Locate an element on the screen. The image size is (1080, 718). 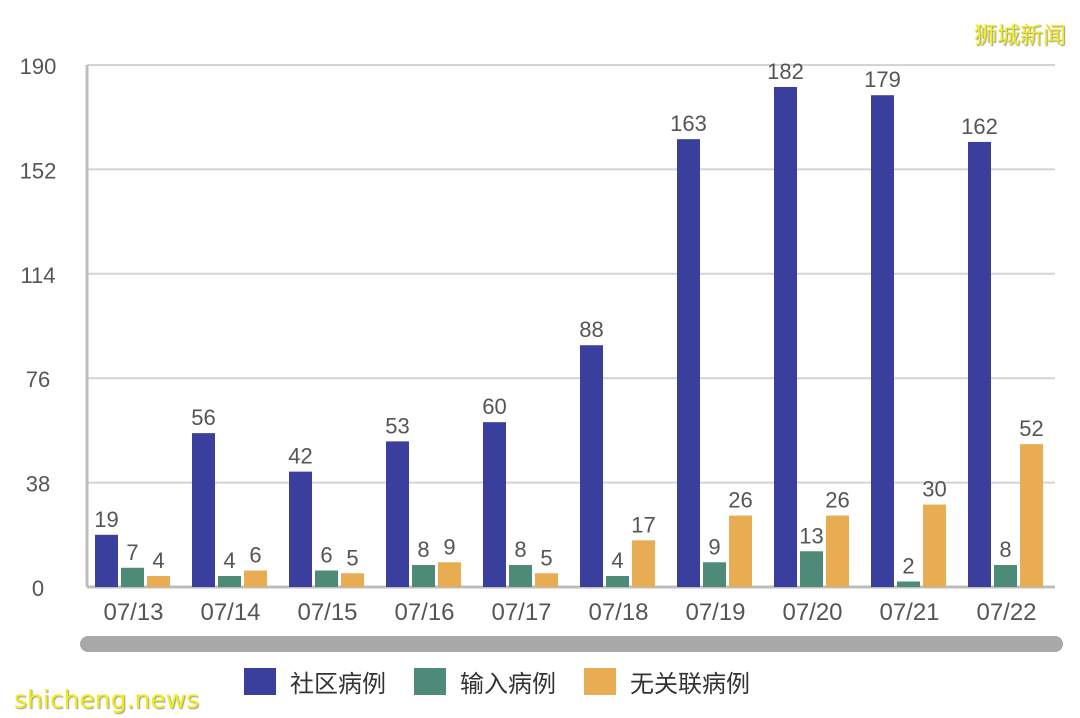
y-tick-label: 152 is located at coordinates (38, 170).